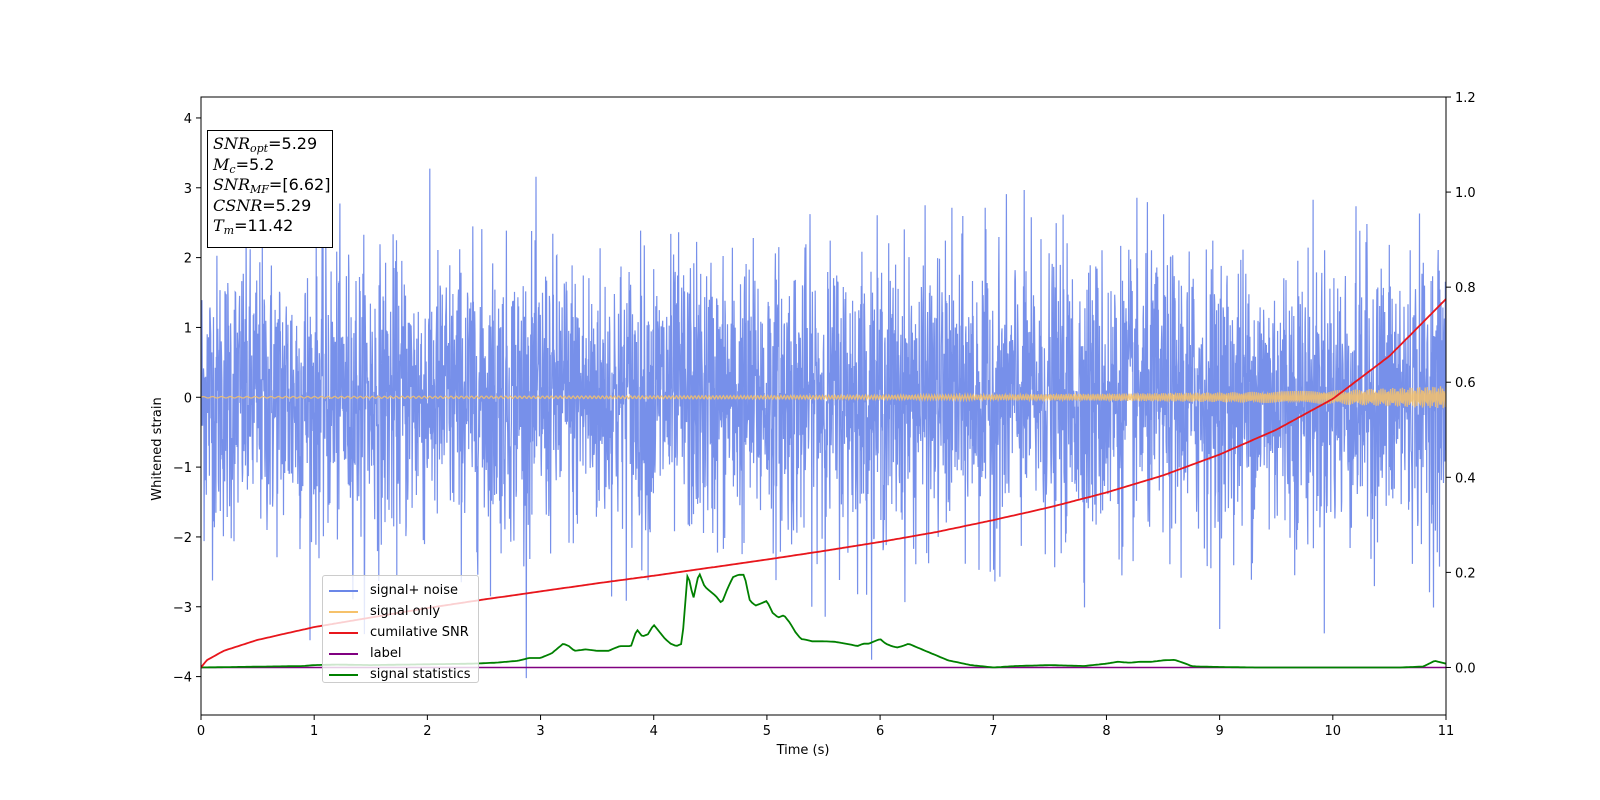 This screenshot has height=800, width=1600. Describe the element at coordinates (238, 205) in the screenshot. I see `csnr-symbol: CSNR` at that location.